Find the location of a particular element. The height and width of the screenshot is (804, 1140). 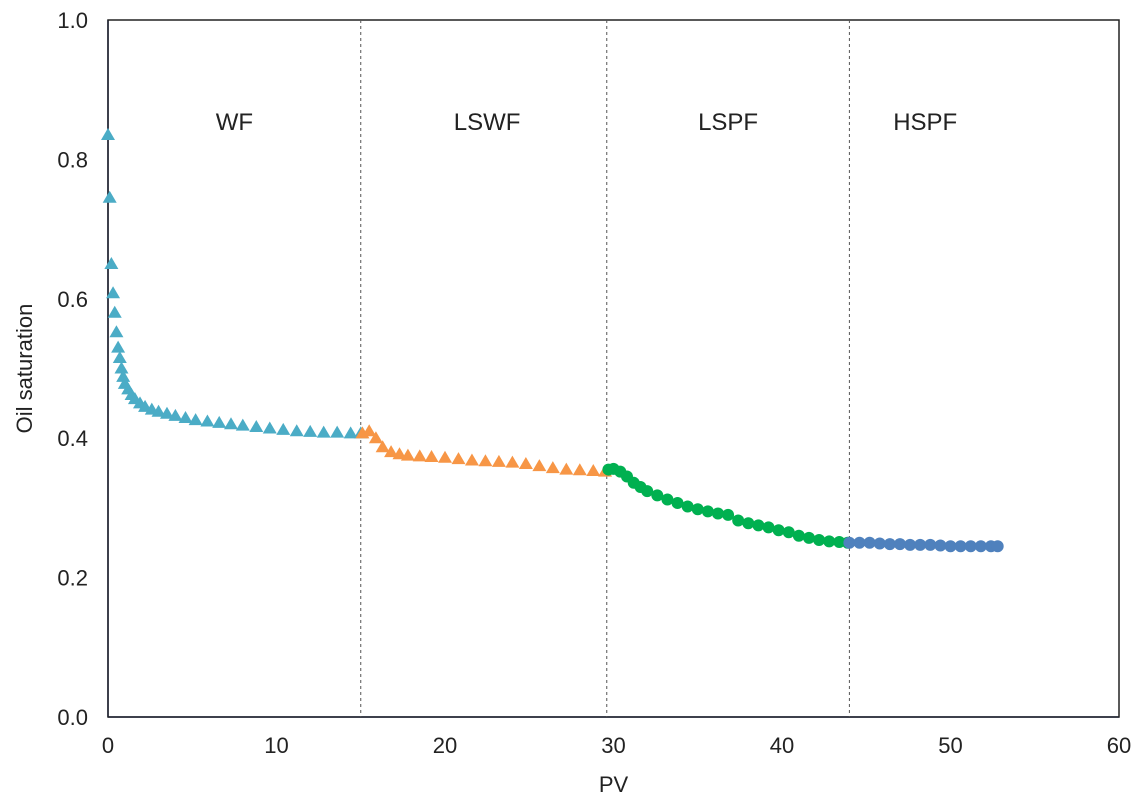

y-tick-label: 0.0 is located at coordinates (72, 717).